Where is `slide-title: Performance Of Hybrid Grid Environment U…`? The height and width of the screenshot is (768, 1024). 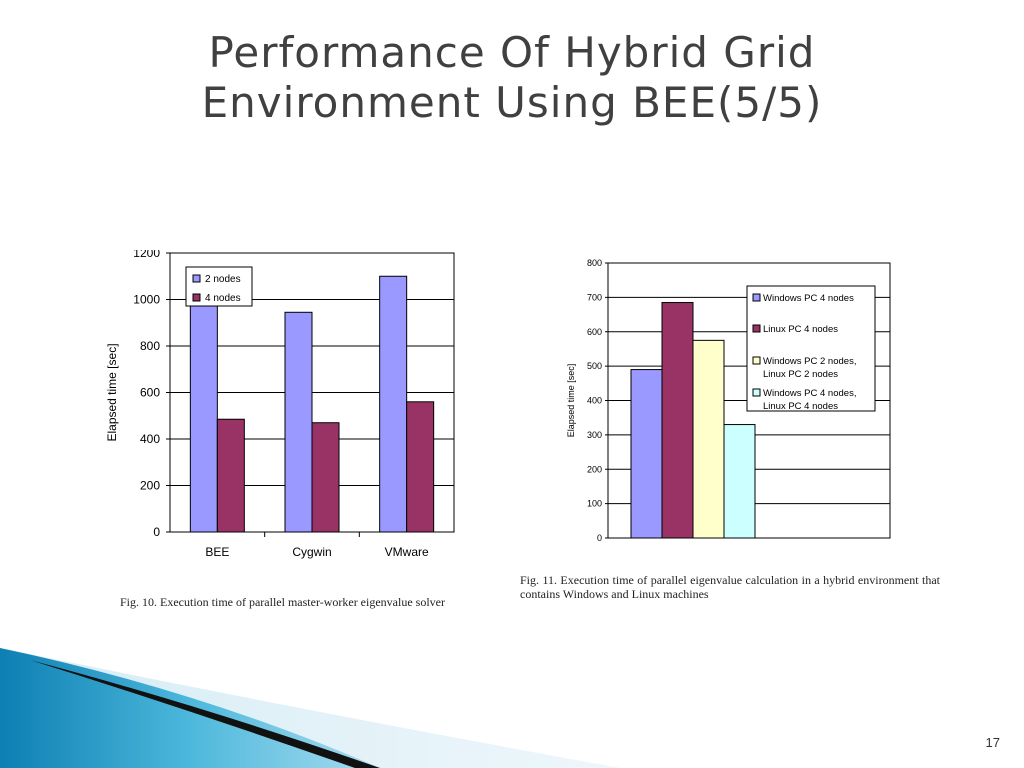
slide-title: Performance Of Hybrid Grid Environment U… is located at coordinates (512, 78).